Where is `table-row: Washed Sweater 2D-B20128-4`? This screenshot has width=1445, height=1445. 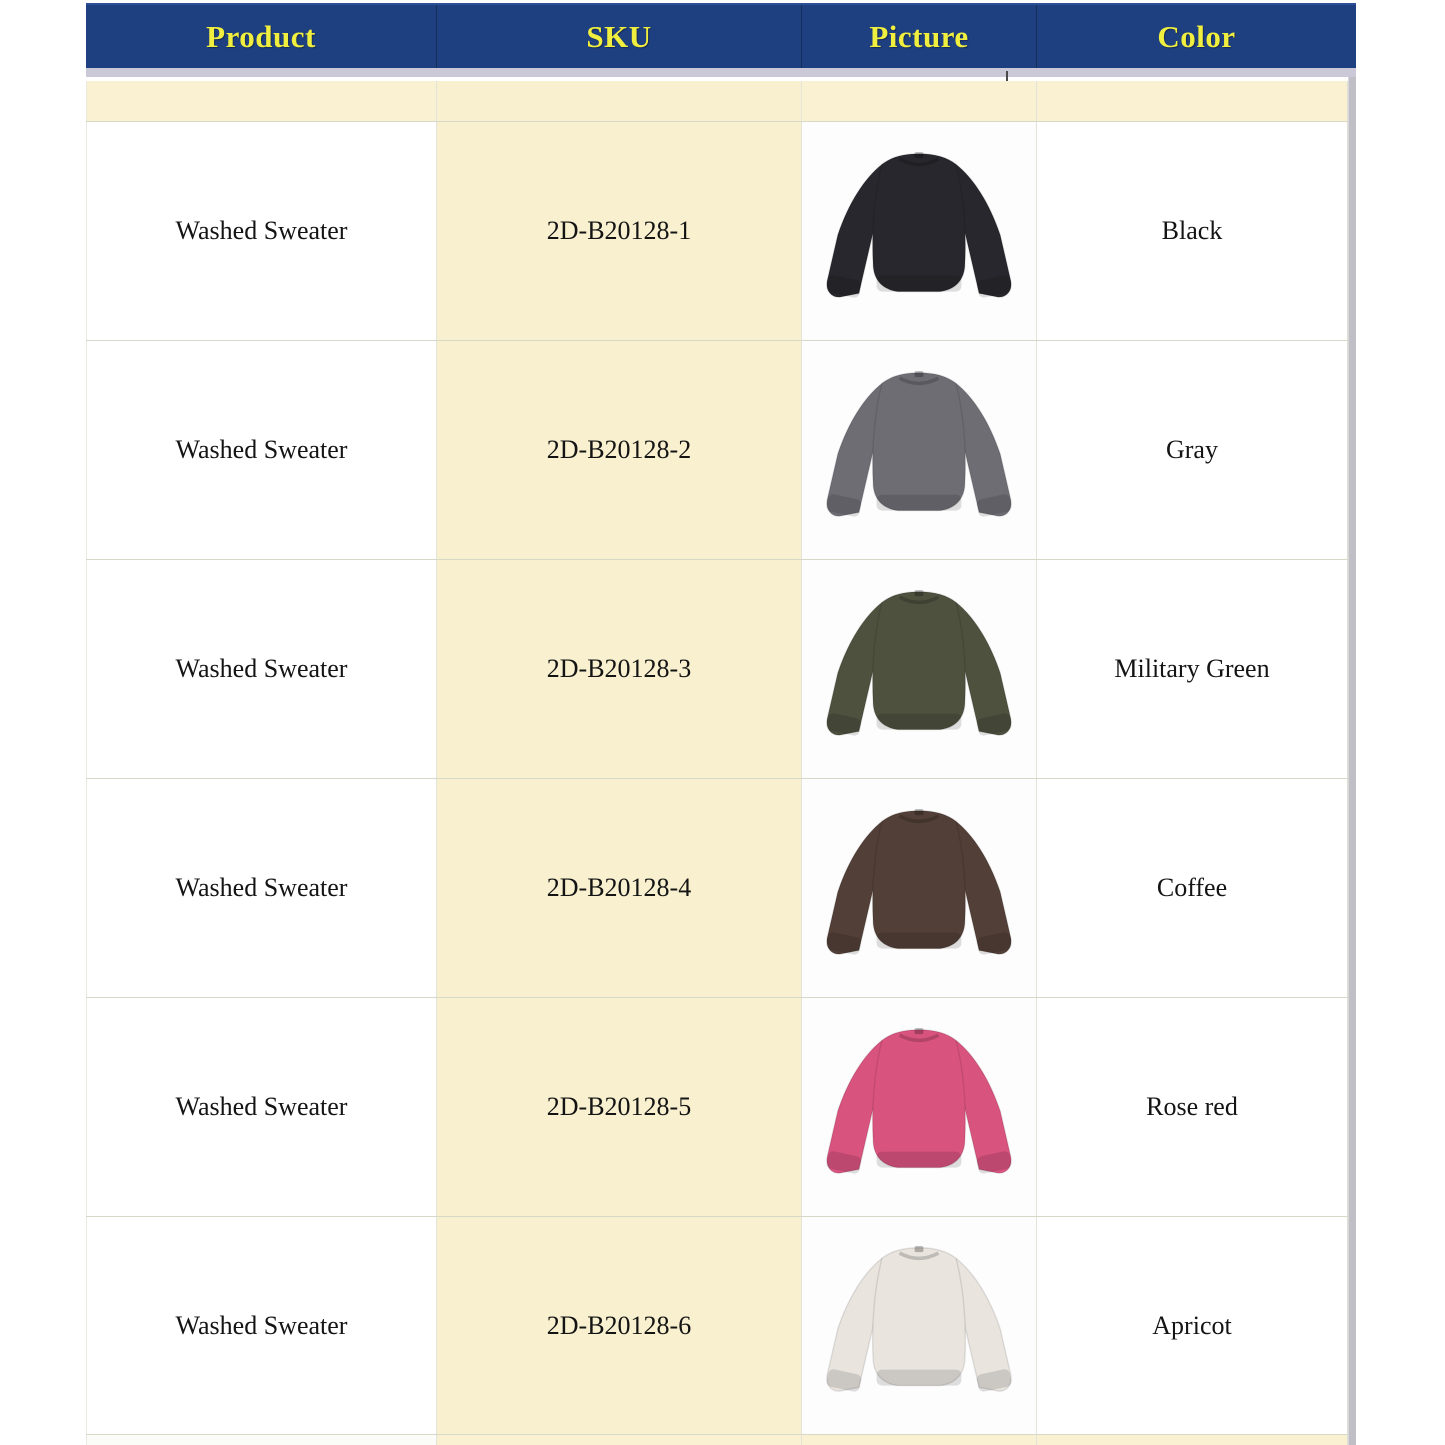
table-row: Washed Sweater 2D-B20128-4 is located at coordinates (717, 888).